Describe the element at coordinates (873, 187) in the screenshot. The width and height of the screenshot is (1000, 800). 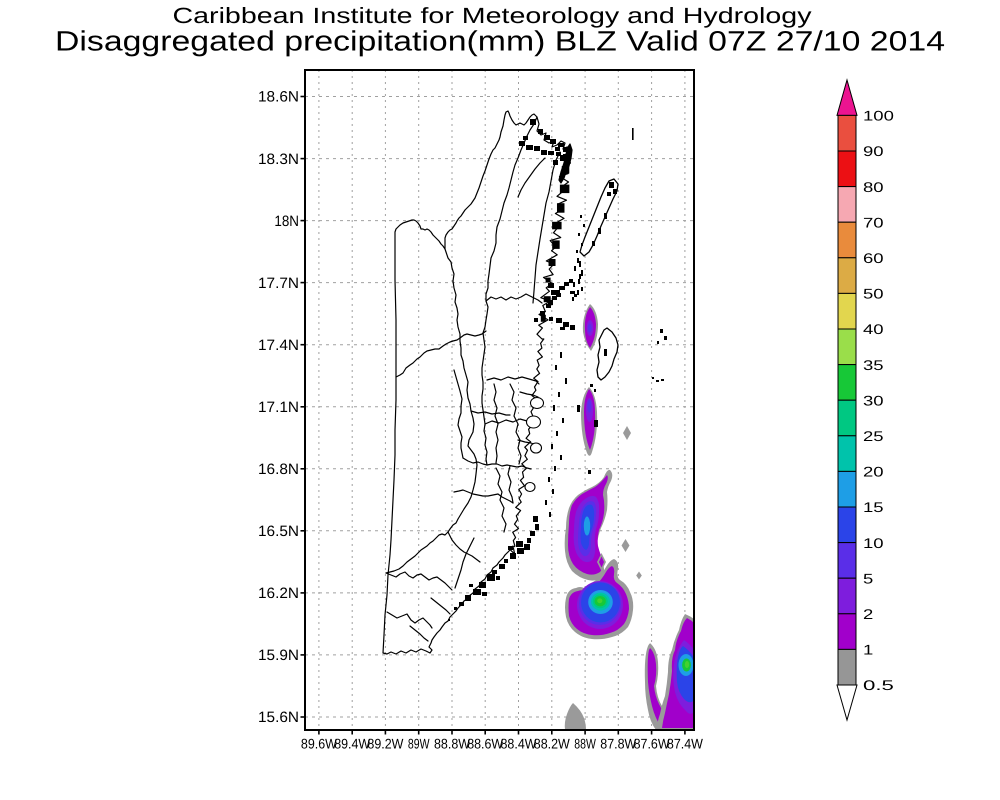
I see `svg-text: 80` at that location.